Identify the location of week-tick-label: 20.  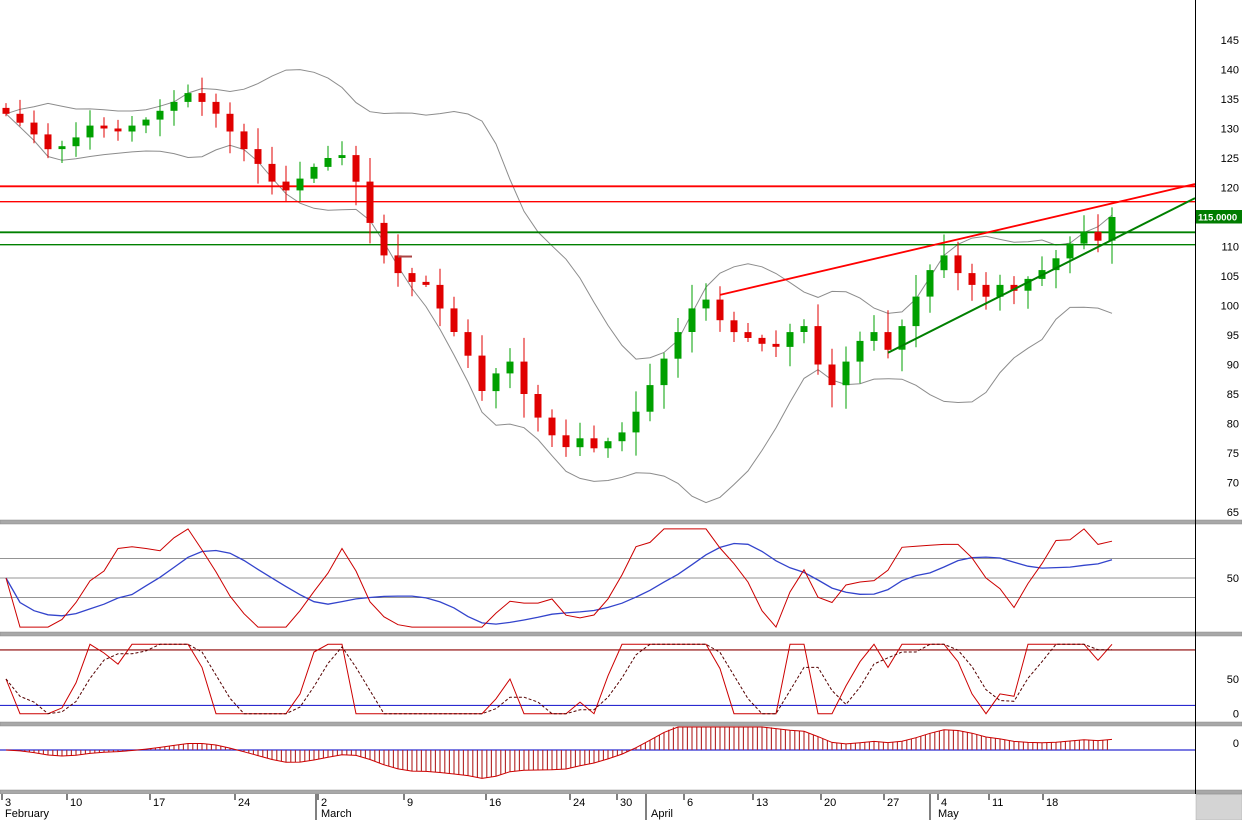
(830, 803).